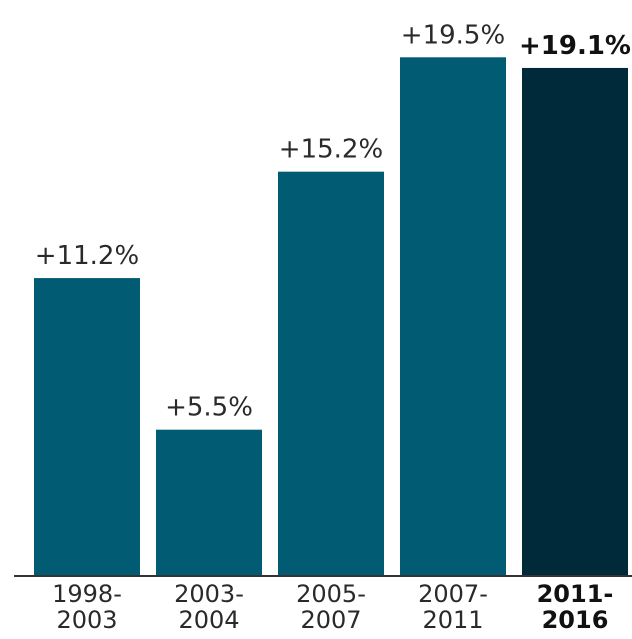 This screenshot has height=639, width=632. What do you see at coordinates (87, 256) in the screenshot?
I see `data-label-0: +11.2%` at bounding box center [87, 256].